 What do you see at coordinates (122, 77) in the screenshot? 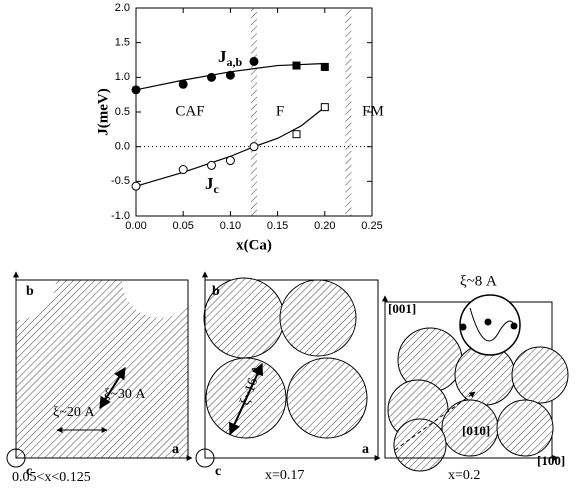
I see `y-tick-label: 1.0` at bounding box center [122, 77].